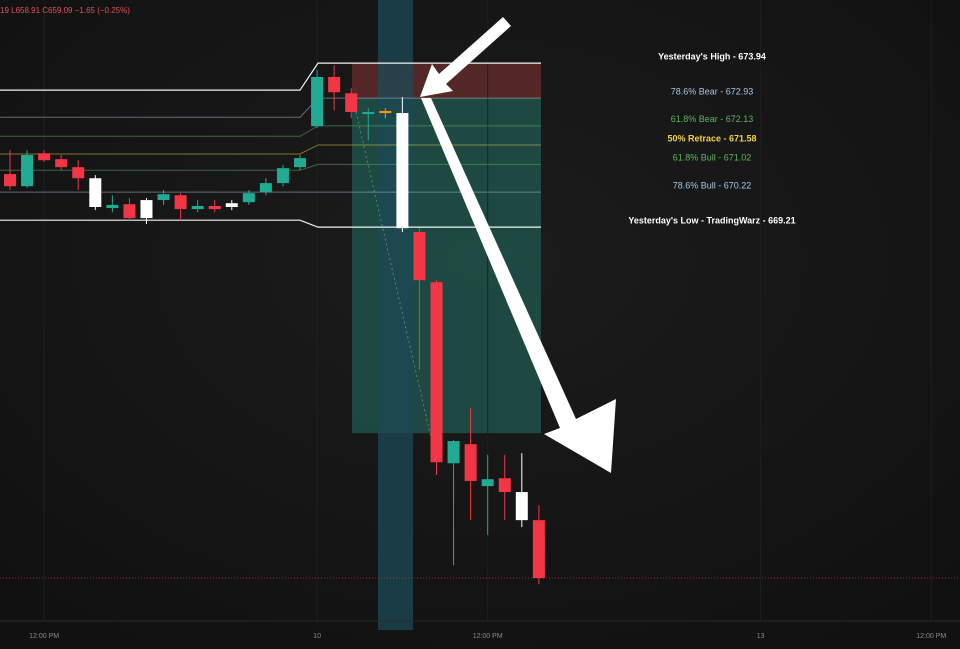 The width and height of the screenshot is (960, 649). I want to click on level-label: Yesterday's High - 673.94, so click(712, 56).